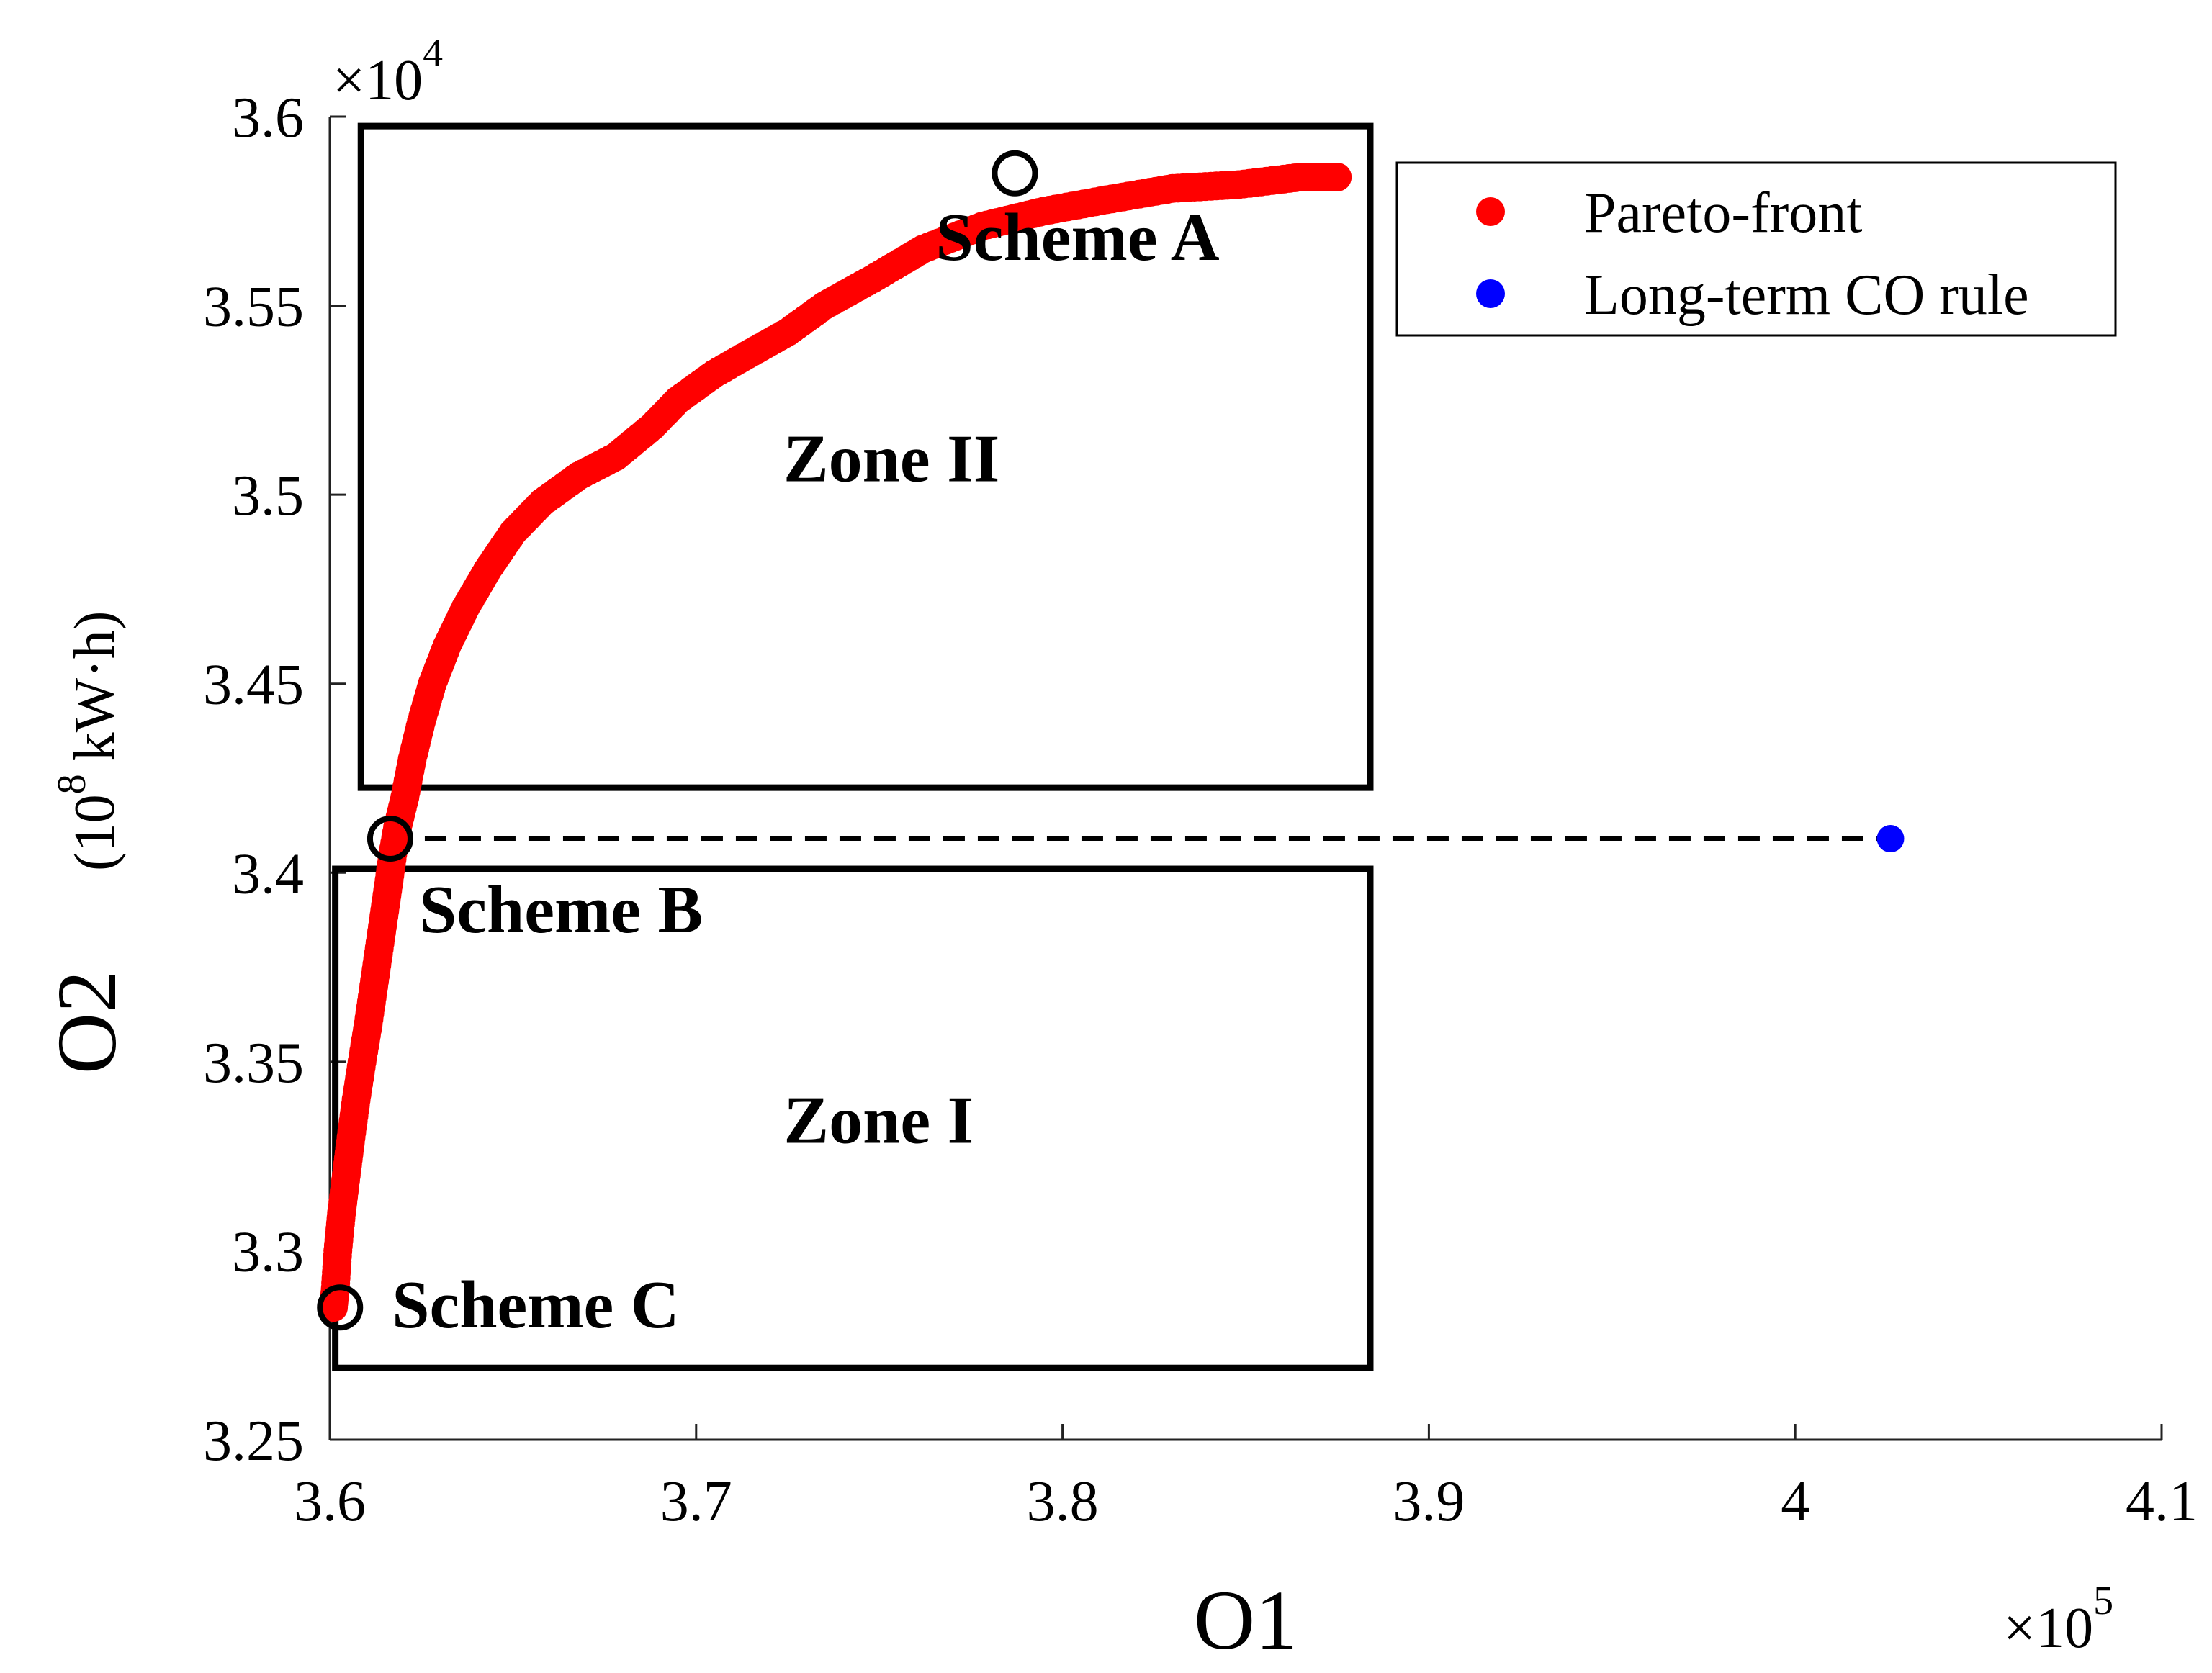 The width and height of the screenshot is (2212, 1673). What do you see at coordinates (2103, 1601) in the screenshot?
I see `x-multiplier-power: 5` at bounding box center [2103, 1601].